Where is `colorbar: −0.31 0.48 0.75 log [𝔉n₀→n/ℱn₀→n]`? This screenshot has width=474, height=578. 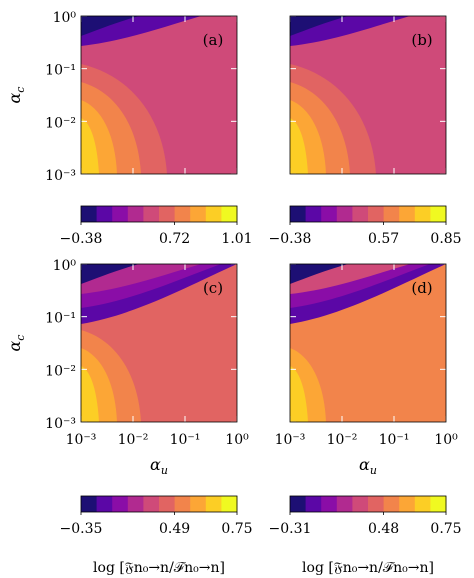
colorbar: −0.31 0.48 0.75 log [𝔉n₀→n/ℱn₀→n] is located at coordinates (365, 535).